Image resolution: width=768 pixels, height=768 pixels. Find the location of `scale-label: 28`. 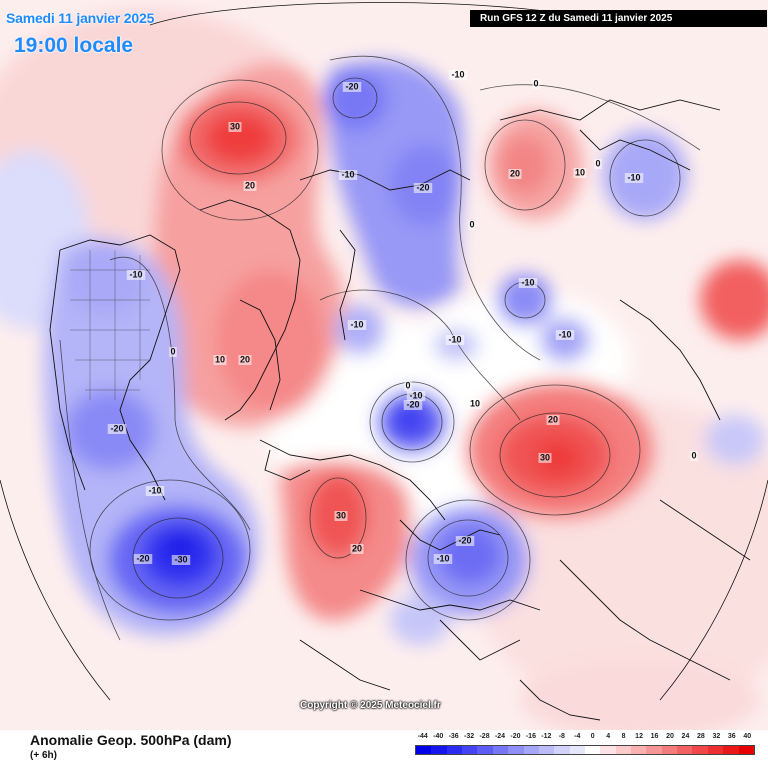

scale-label: 28 is located at coordinates (701, 736).